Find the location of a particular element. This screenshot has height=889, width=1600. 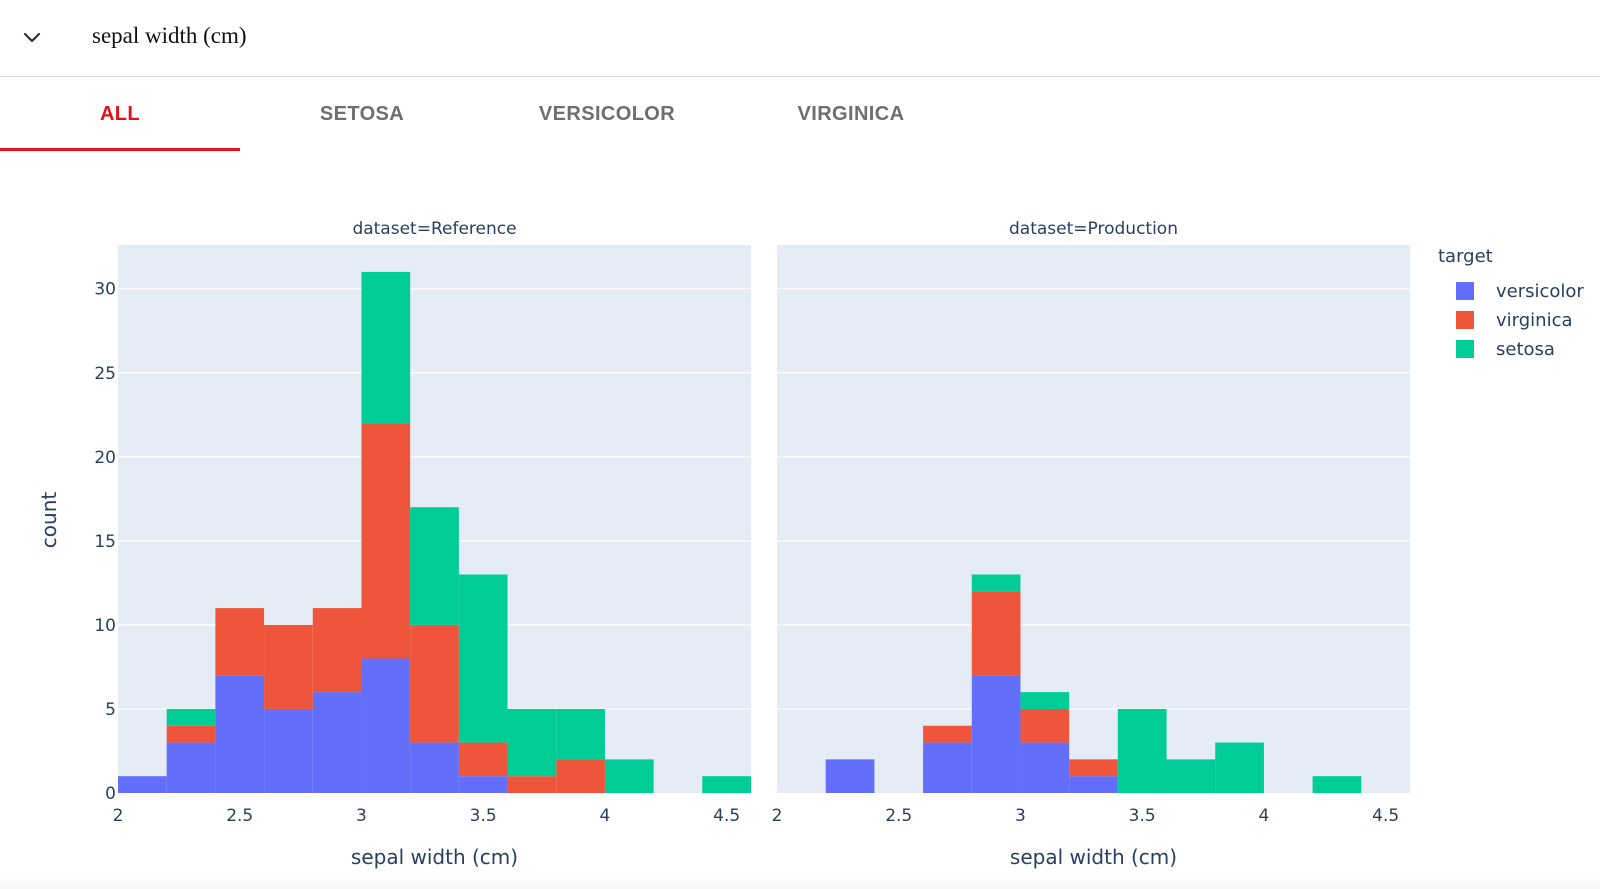

tab-bar: ALL SETOSA VERSICOLOR VIRGINICA is located at coordinates (800, 114).